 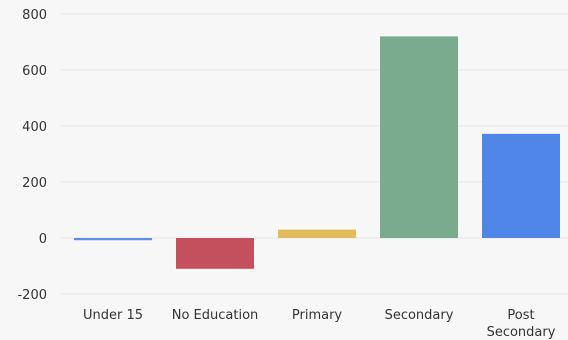 I want to click on y-axis: 800 600 400 200 0 -200, so click(x=32, y=155).